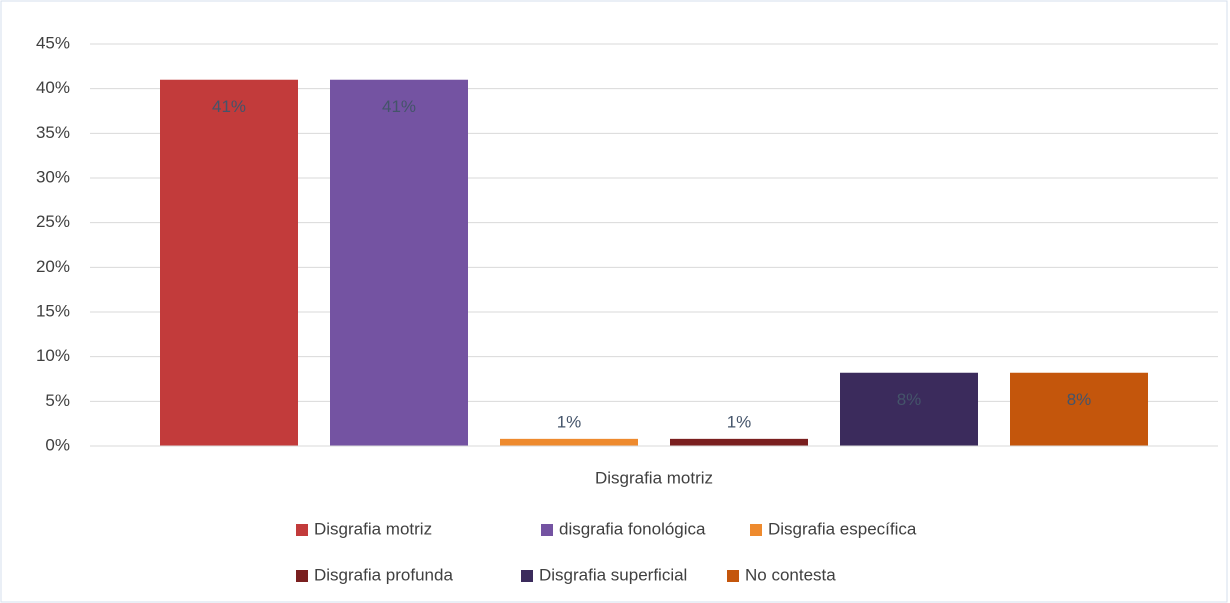  I want to click on legend-label: Disgrafia específica, so click(842, 528).